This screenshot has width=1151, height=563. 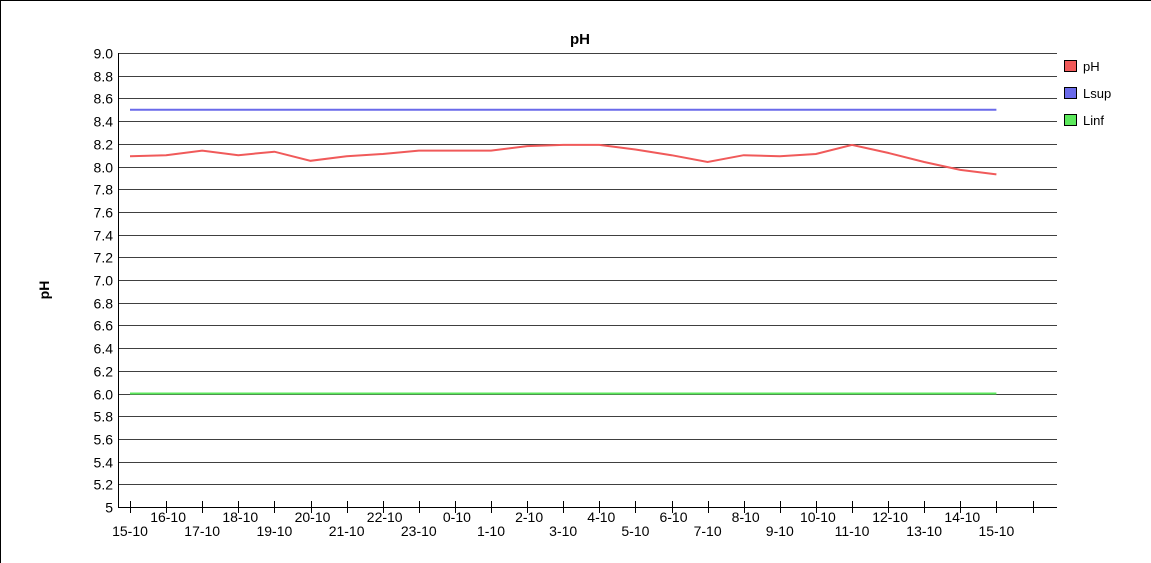 I want to click on x-tick-label-lower: 7-10, so click(x=708, y=531).